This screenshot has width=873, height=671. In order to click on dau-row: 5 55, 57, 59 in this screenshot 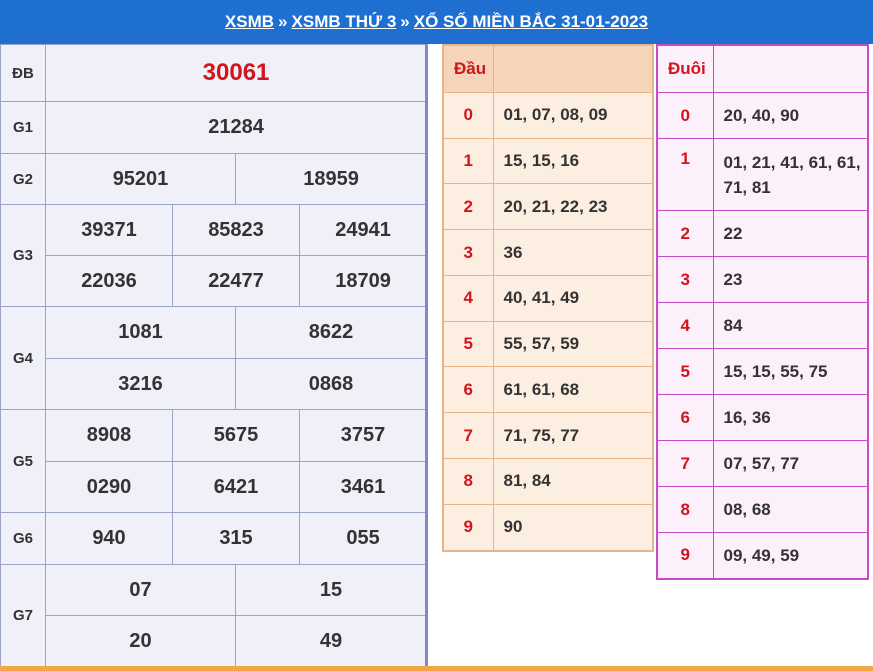, I will do `click(548, 344)`.